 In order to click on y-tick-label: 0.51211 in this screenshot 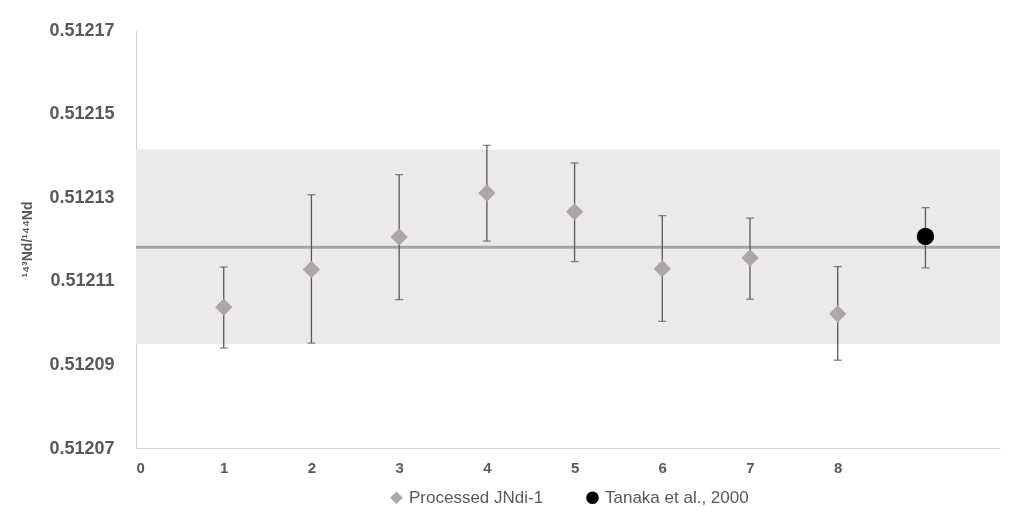, I will do `click(82, 280)`.